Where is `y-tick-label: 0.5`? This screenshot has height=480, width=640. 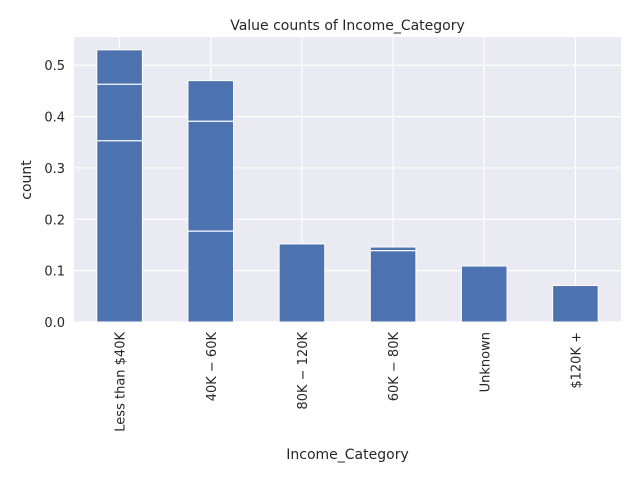 y-tick-label: 0.5 is located at coordinates (54, 66).